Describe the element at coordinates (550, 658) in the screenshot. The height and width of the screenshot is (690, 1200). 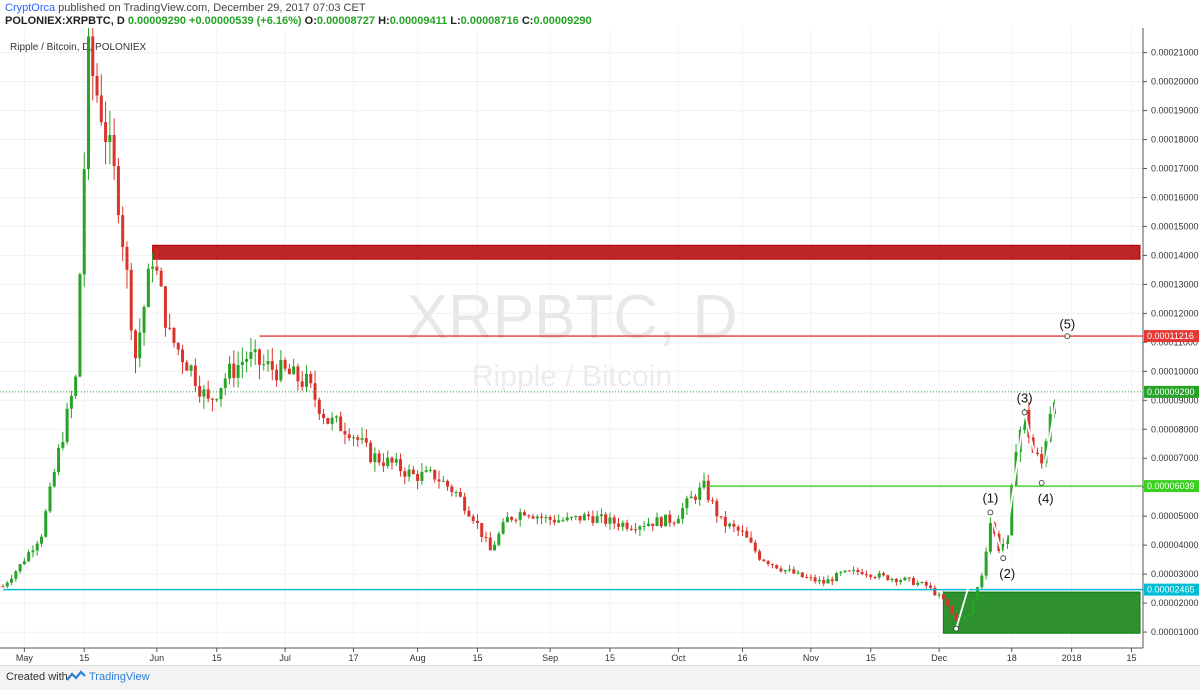
I see `x-tick-label: Sep` at that location.